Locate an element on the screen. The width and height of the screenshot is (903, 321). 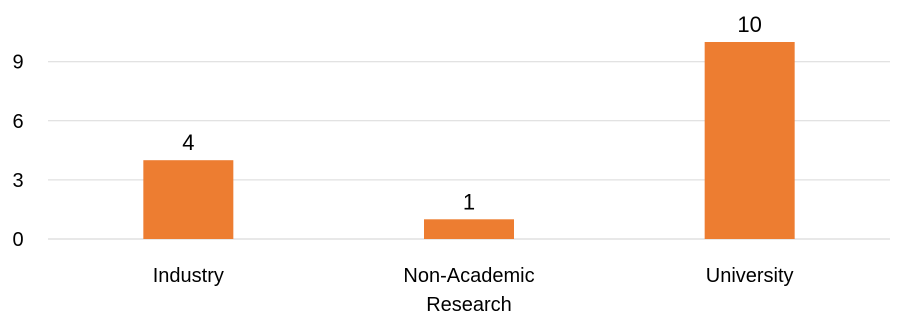
data-label: 1 is located at coordinates (469, 201).